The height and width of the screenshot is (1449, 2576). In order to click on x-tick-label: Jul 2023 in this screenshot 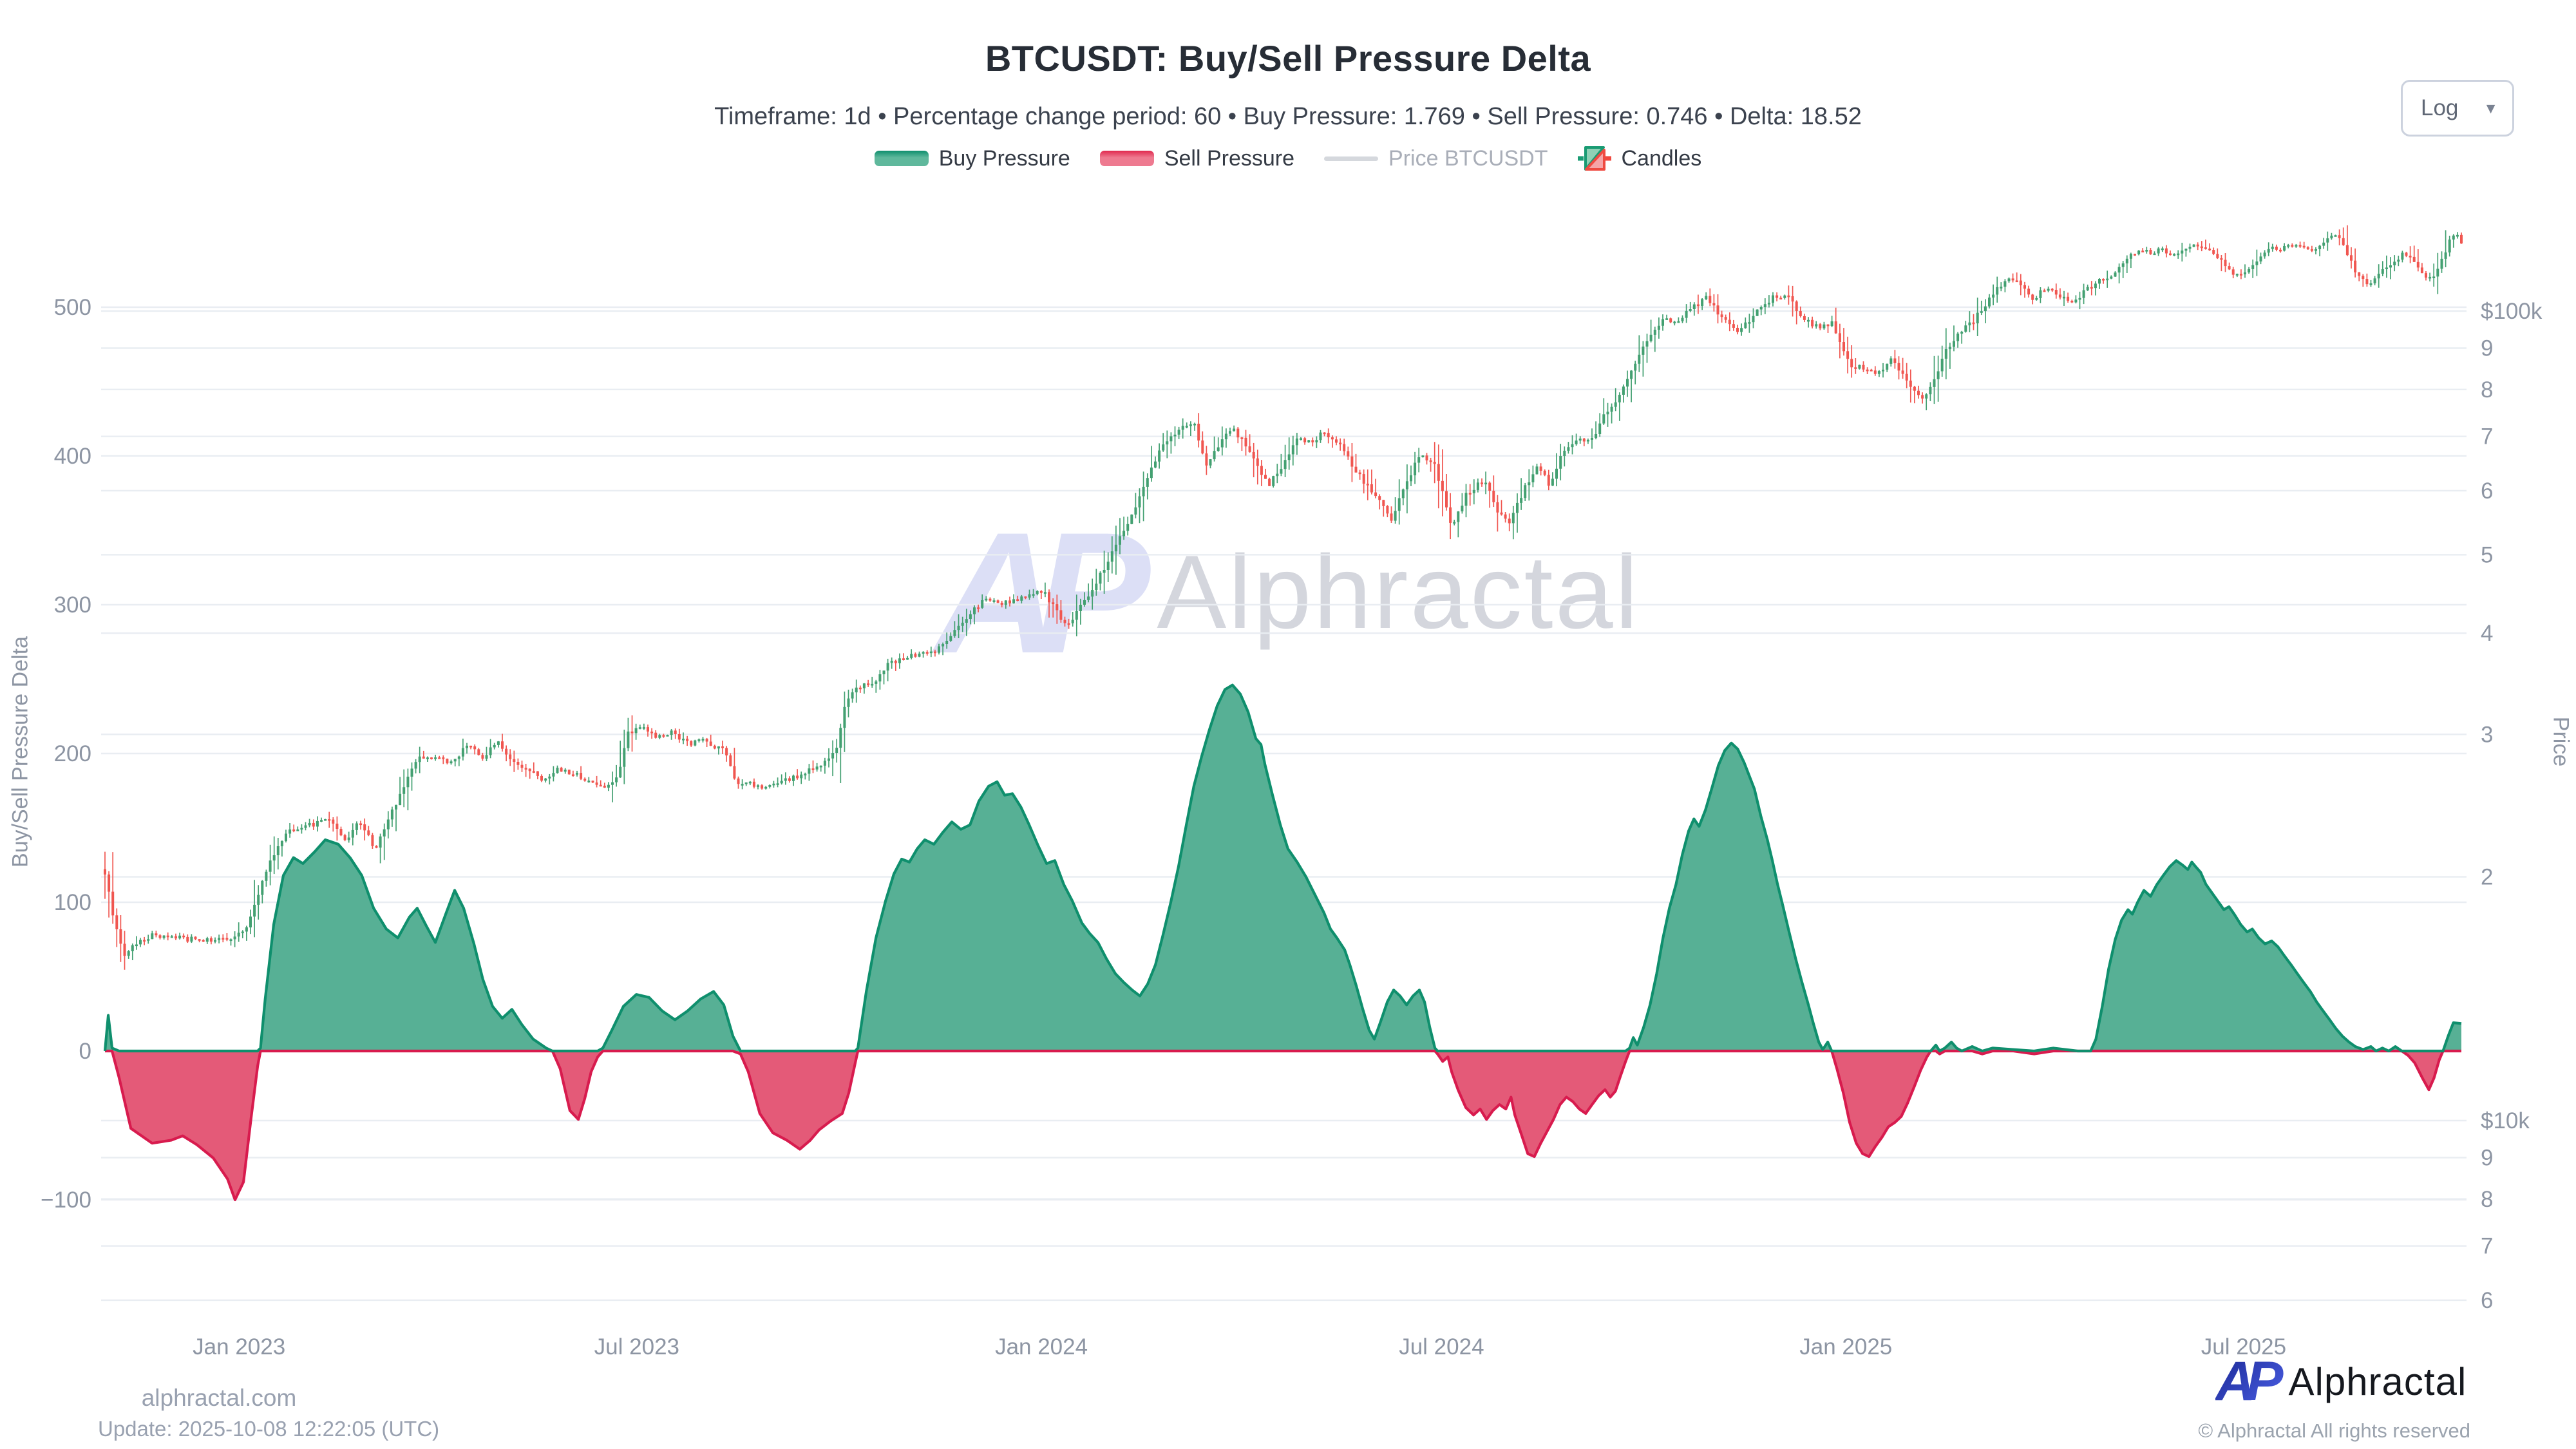, I will do `click(636, 1347)`.